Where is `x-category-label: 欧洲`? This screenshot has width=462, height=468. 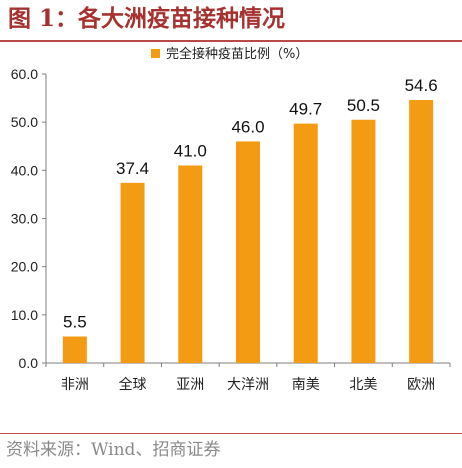
x-category-label: 欧洲 is located at coordinates (421, 385).